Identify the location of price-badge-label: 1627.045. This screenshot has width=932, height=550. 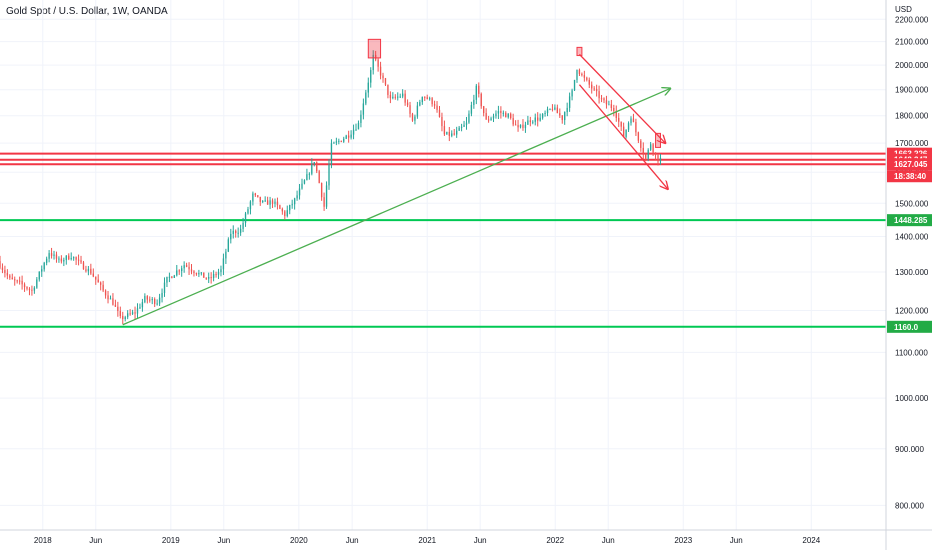
(911, 164).